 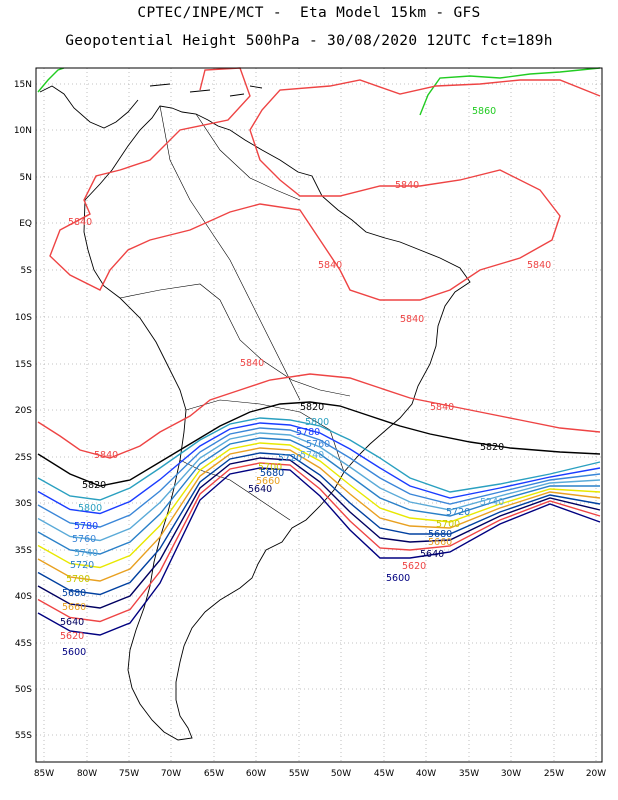 I want to click on label-left-5640: 5640, so click(x=72, y=622).